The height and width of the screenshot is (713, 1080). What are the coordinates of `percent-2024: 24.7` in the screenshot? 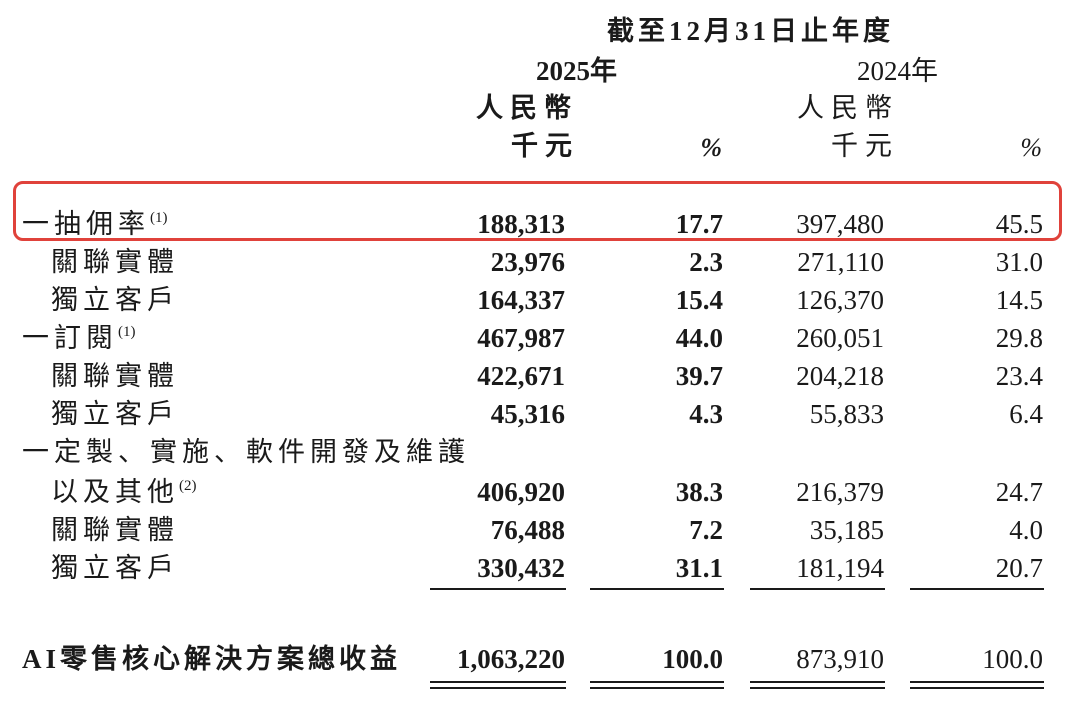 It's located at (1019, 492).